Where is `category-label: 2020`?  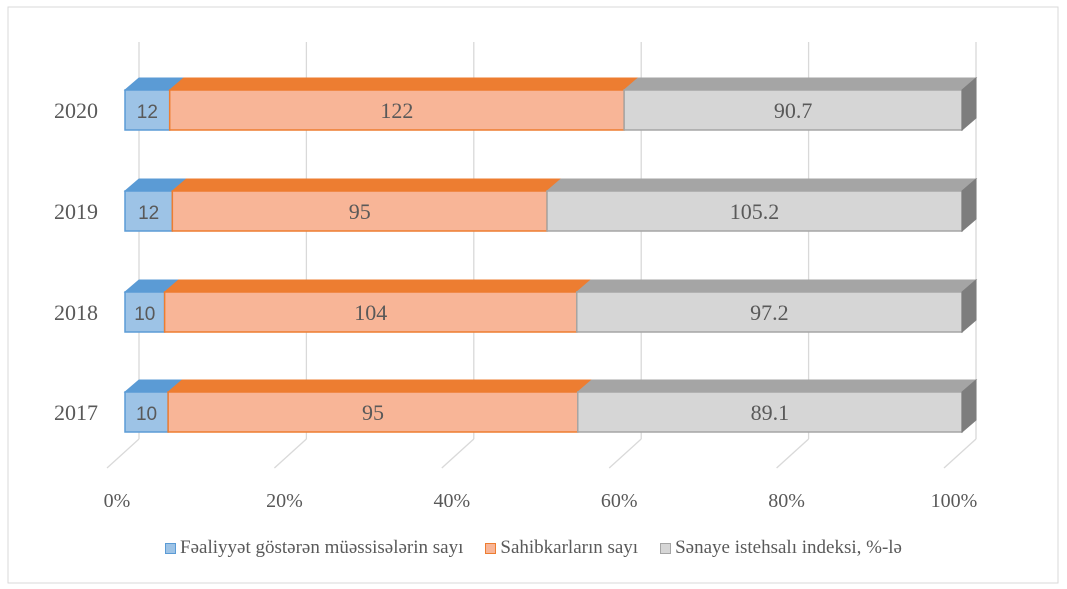
category-label: 2020 is located at coordinates (76, 110).